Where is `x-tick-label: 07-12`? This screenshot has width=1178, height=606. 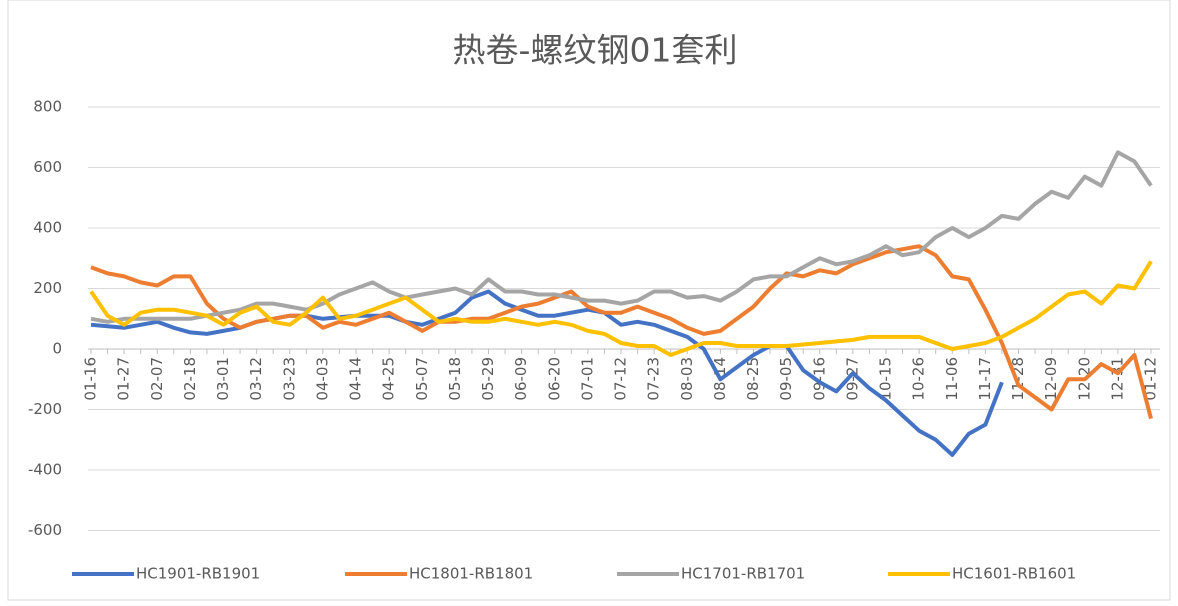
x-tick-label: 07-12 is located at coordinates (621, 379).